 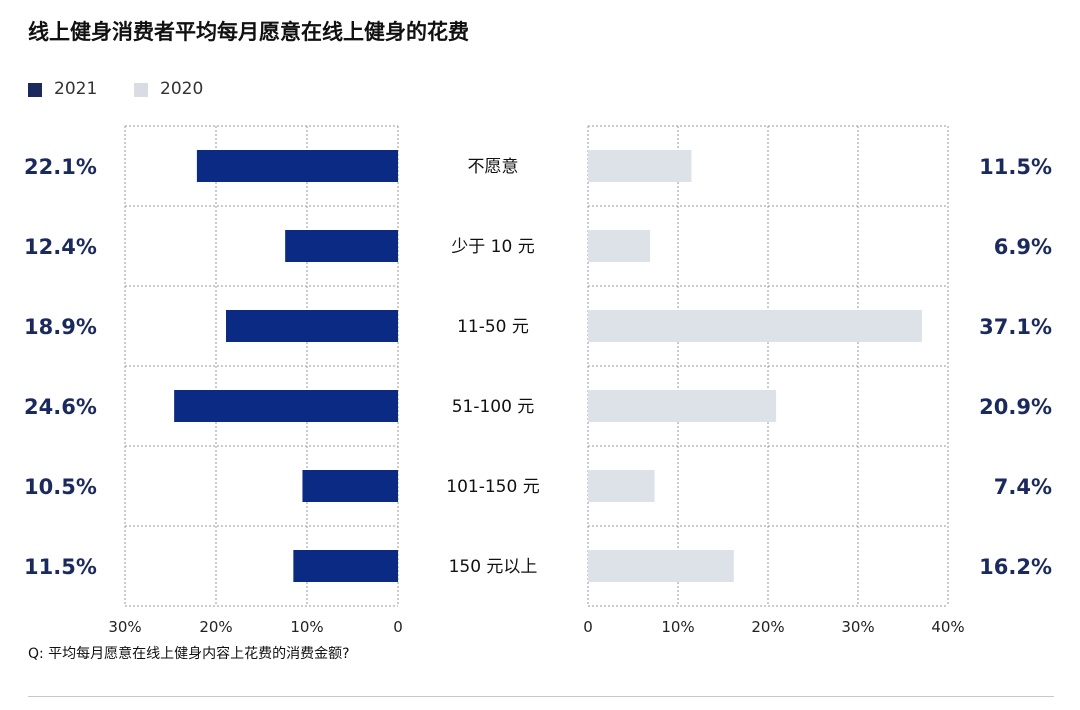 I want to click on data-label-2021: 24.6%, so click(x=60, y=407).